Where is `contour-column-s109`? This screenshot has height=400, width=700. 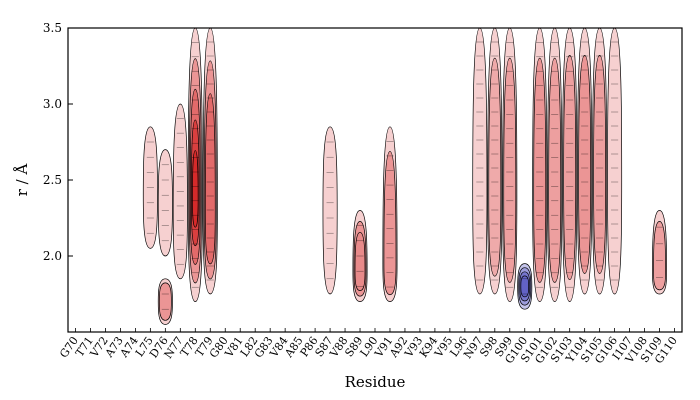
contour-column-s109 is located at coordinates (659, 252).